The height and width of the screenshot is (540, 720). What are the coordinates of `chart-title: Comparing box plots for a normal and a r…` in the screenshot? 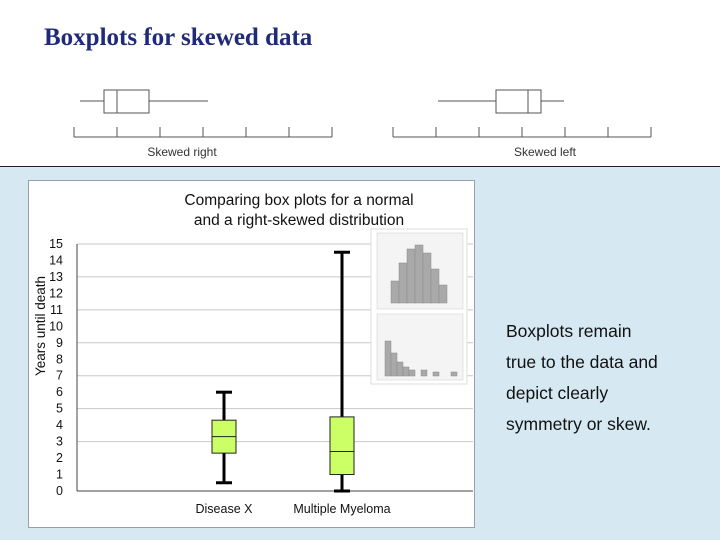 It's located at (299, 211).